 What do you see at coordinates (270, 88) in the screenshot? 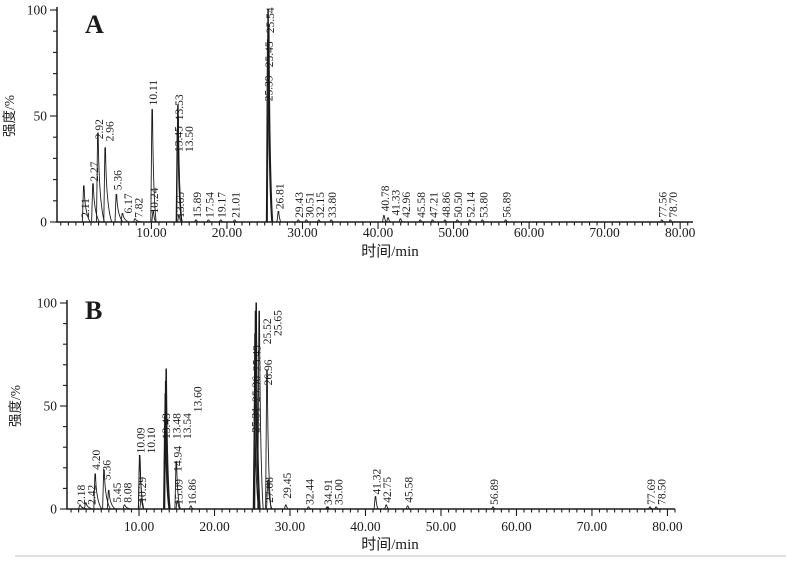
I see `peak-label: 25.39` at bounding box center [270, 88].